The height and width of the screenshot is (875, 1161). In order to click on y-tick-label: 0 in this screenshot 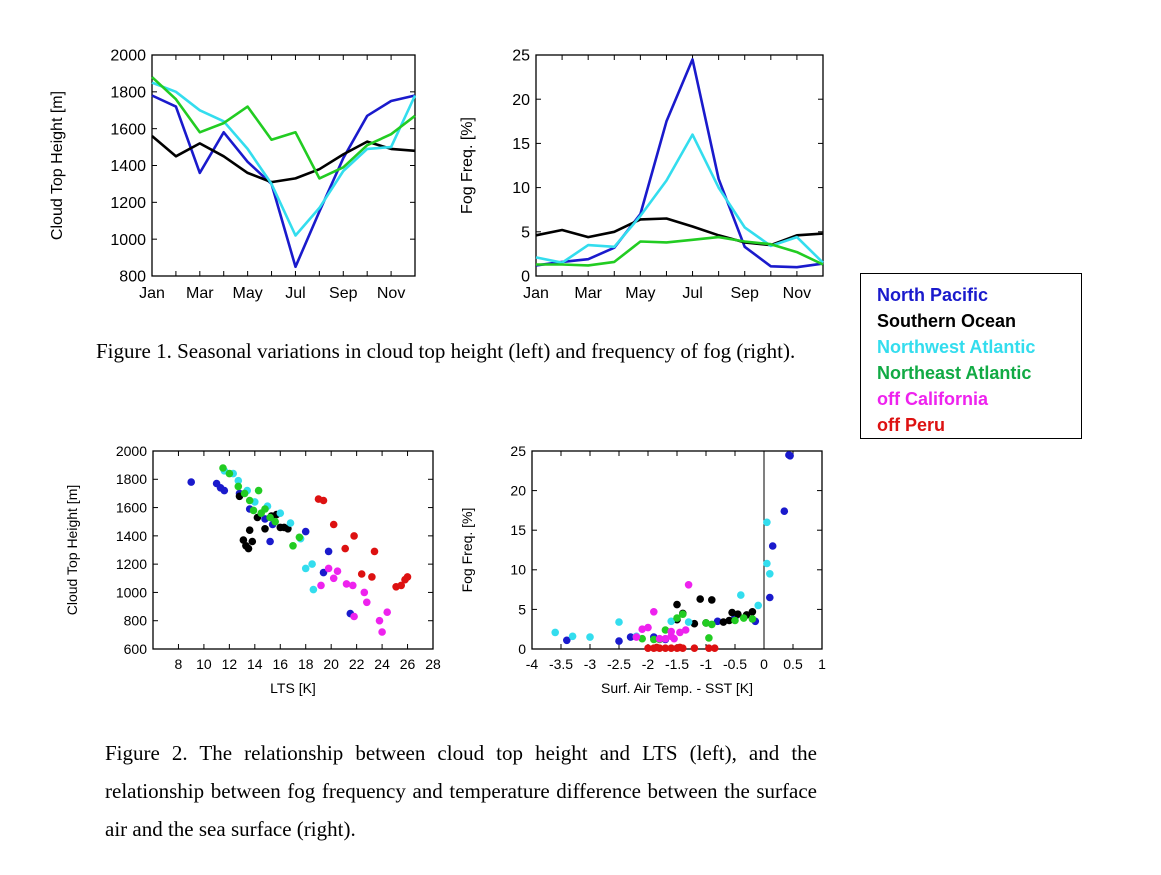, I will do `click(525, 277)`.